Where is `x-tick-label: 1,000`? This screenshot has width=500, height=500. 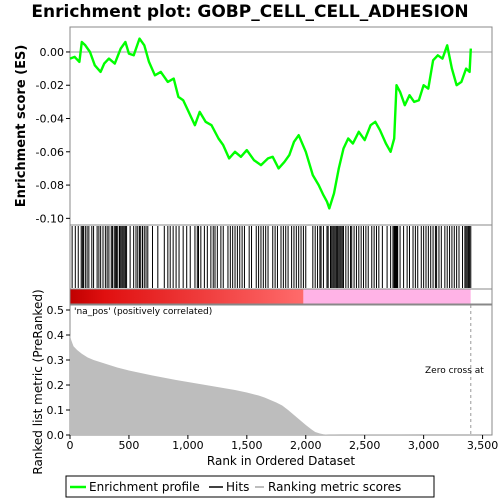 x-tick-label: 1,000 is located at coordinates (188, 445).